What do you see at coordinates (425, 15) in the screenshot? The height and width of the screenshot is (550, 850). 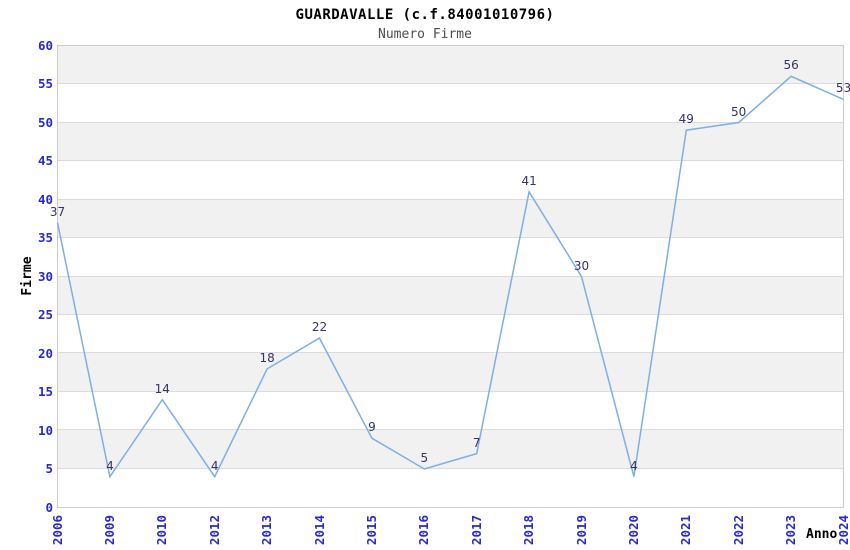 I see `chart-title: GUARDAVALLE (c.f.84001010796)` at bounding box center [425, 15].